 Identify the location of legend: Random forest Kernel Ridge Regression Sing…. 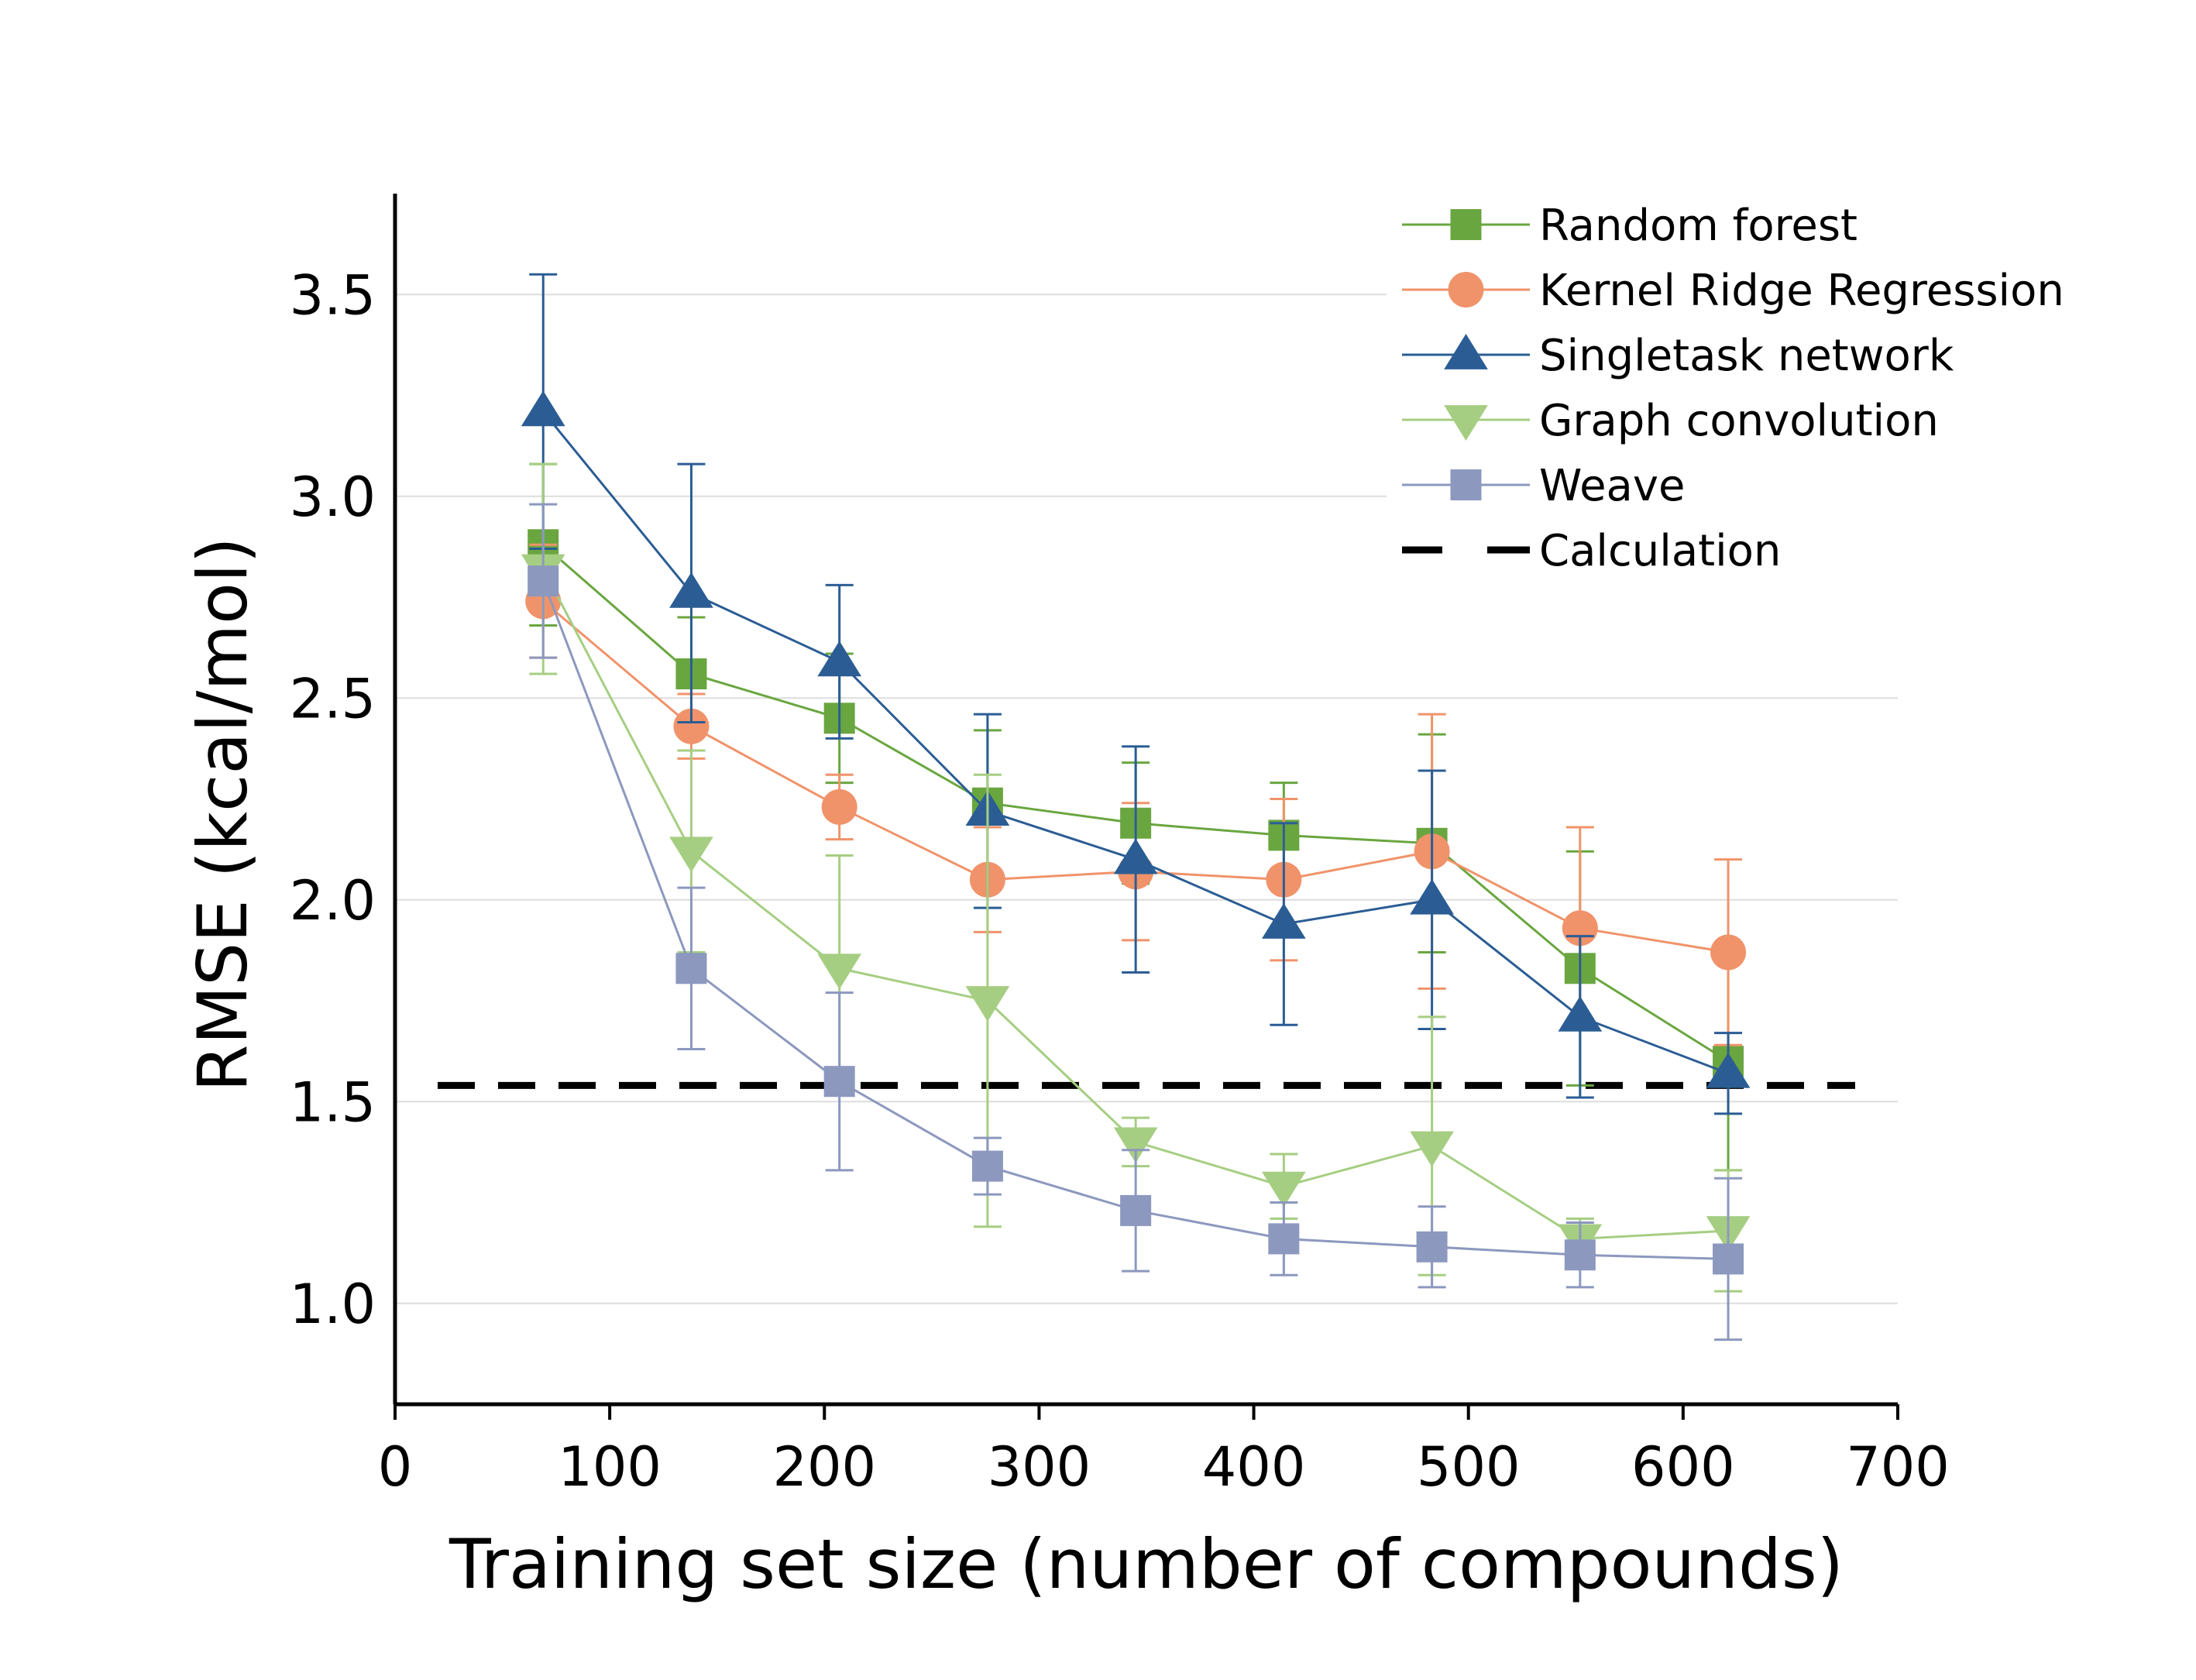
(1725, 391).